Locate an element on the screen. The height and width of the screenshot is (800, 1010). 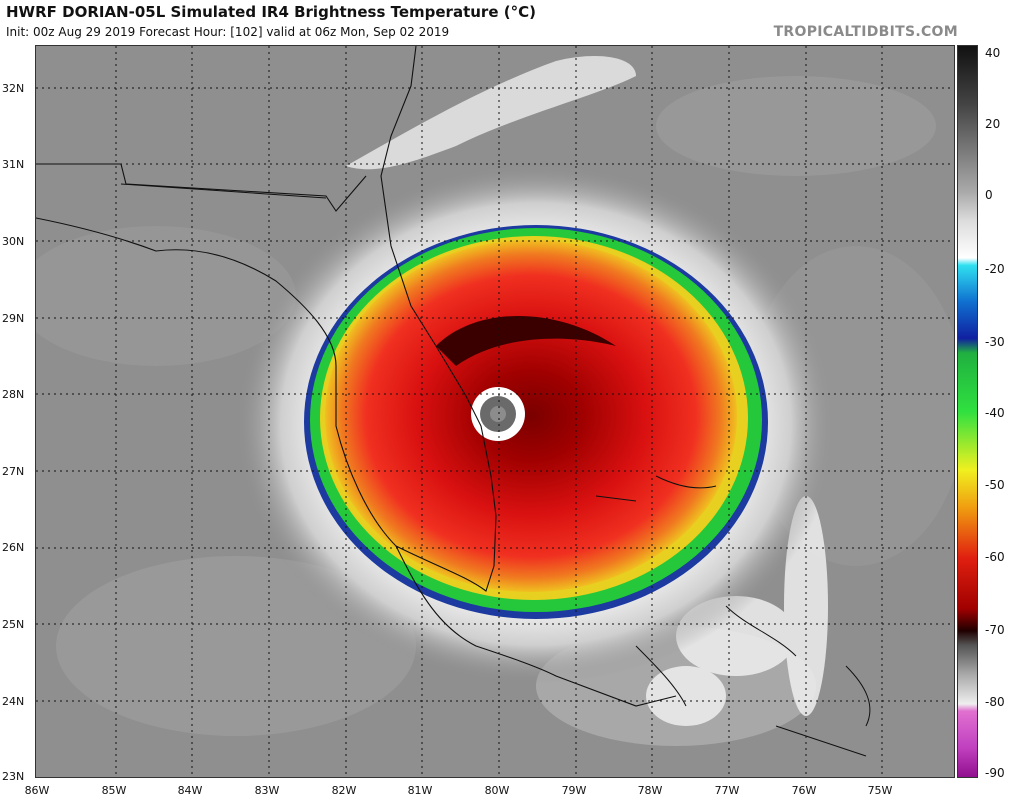
lon-label-75w: 75W is located at coordinates (880, 790).